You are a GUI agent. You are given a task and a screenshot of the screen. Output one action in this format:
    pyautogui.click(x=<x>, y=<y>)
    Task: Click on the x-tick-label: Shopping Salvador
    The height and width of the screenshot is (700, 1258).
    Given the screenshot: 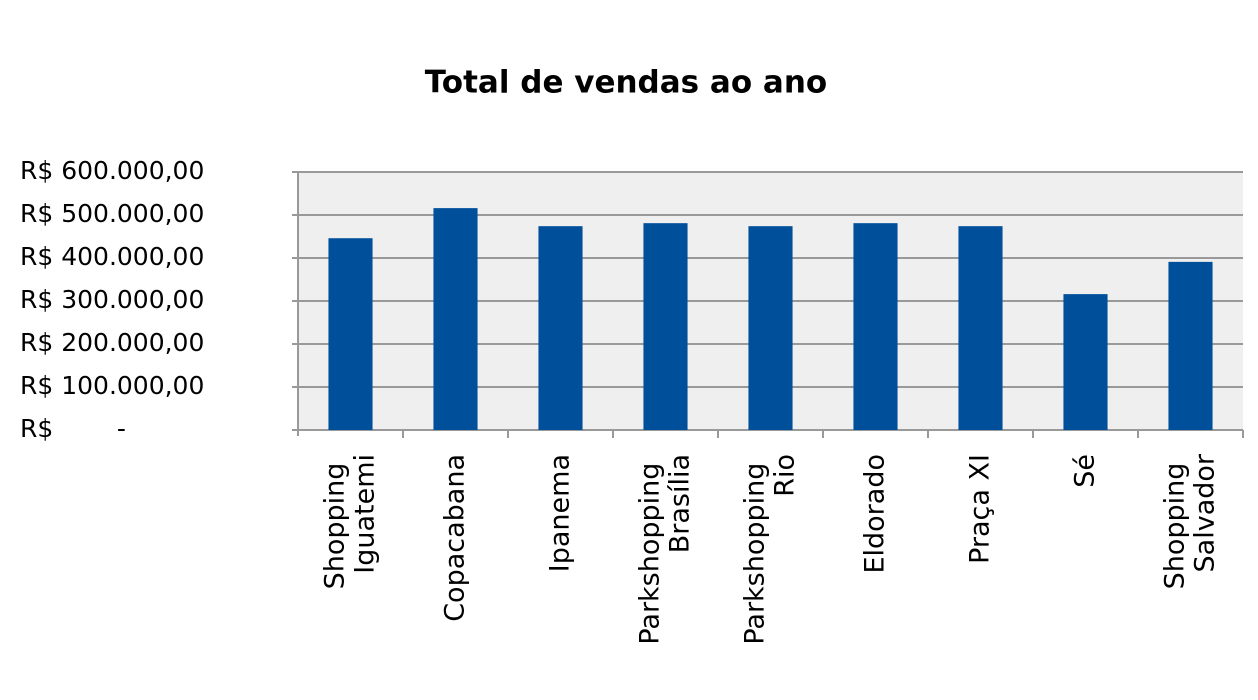 What is the action you would take?
    pyautogui.click(x=1189, y=521)
    